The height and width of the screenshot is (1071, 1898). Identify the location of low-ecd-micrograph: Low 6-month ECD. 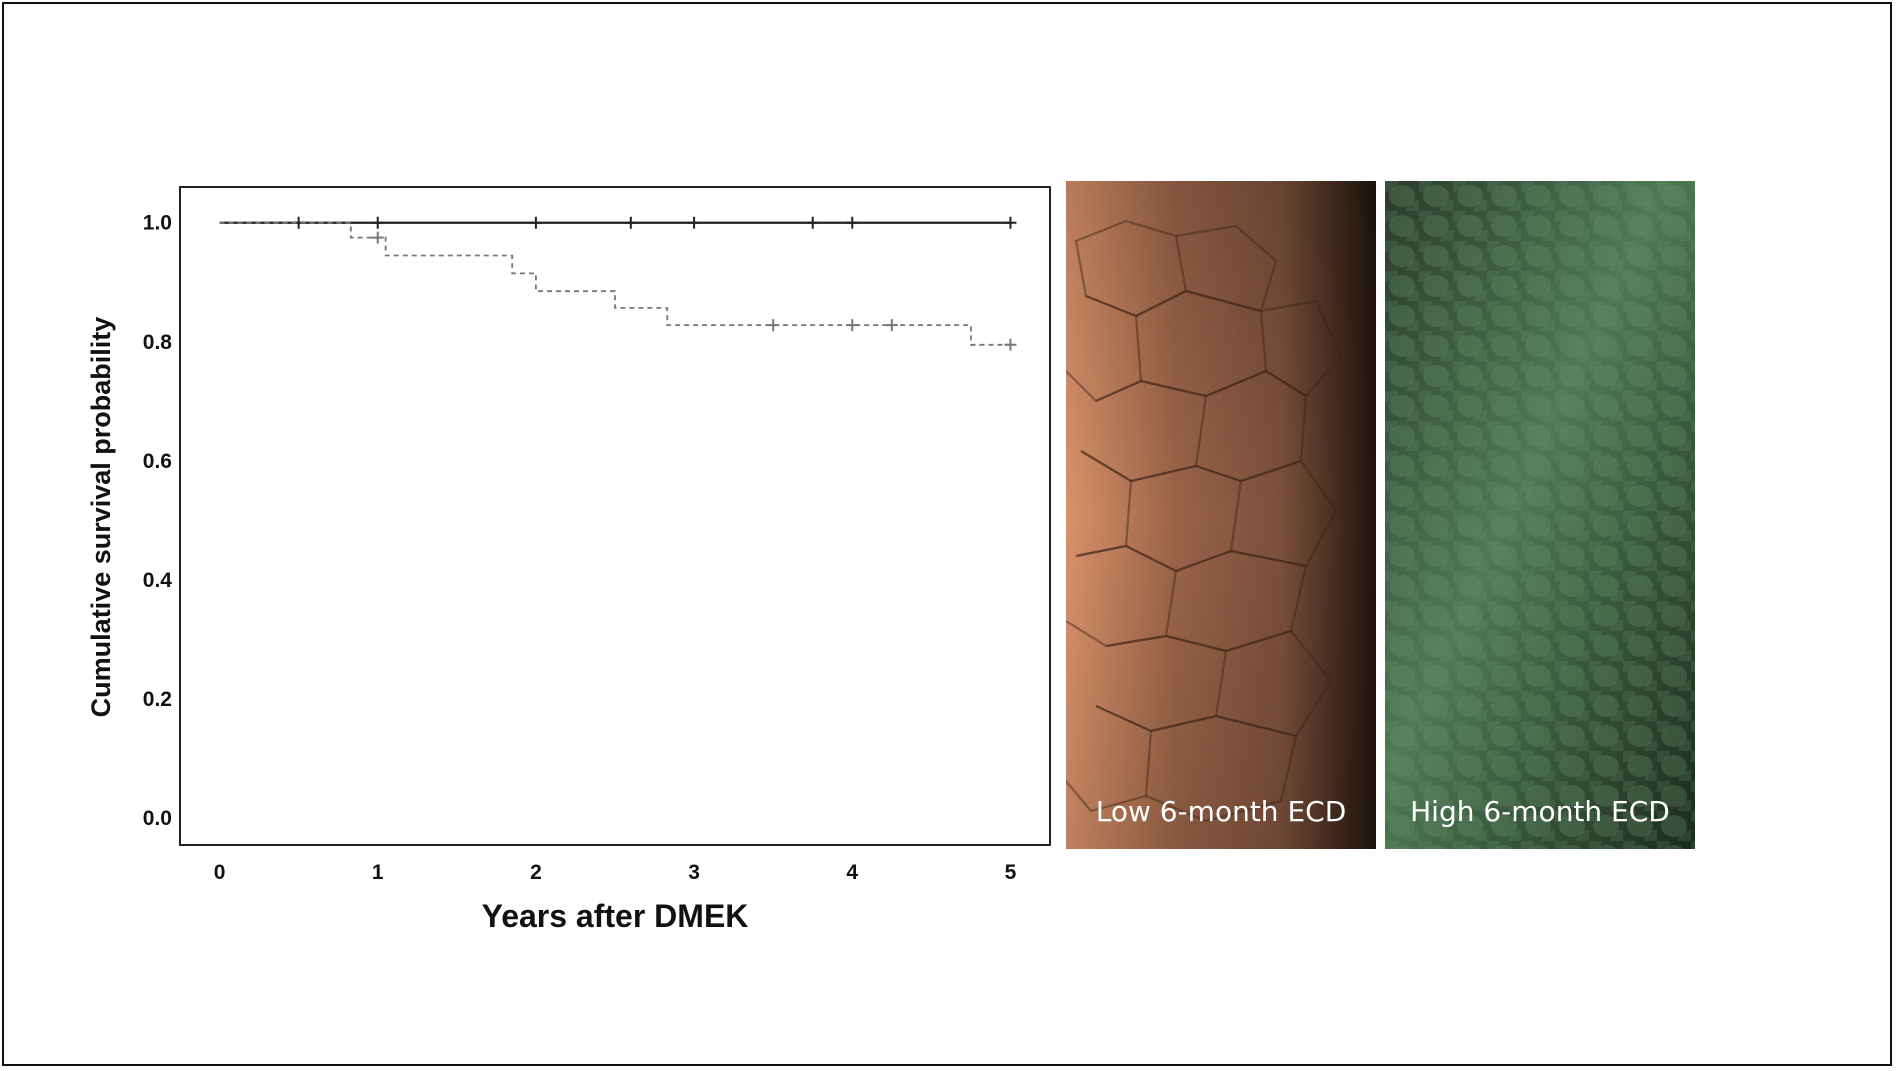
(1221, 515).